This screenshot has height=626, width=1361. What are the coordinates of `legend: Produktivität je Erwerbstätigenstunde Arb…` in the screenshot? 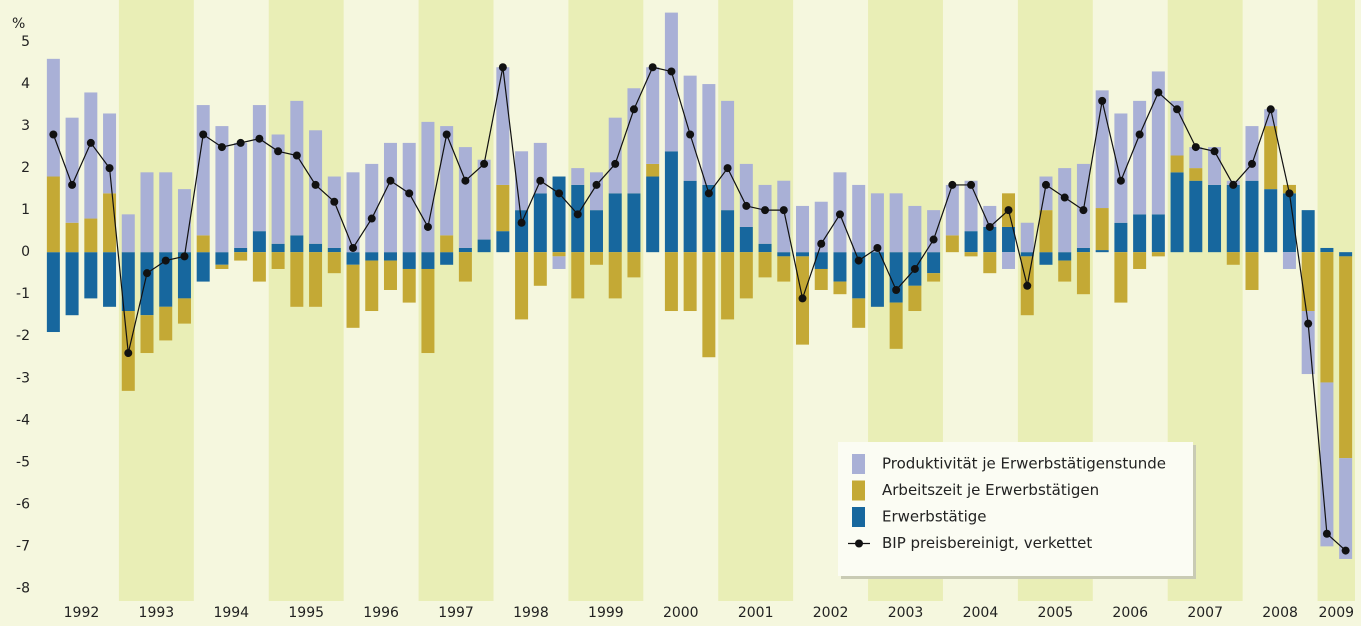 It's located at (1017, 510).